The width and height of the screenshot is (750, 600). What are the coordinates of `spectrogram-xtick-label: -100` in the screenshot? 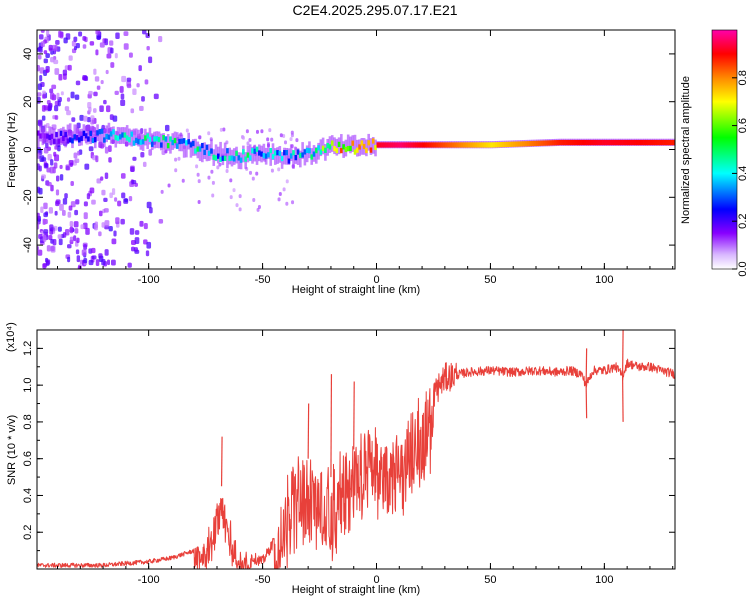 It's located at (149, 280).